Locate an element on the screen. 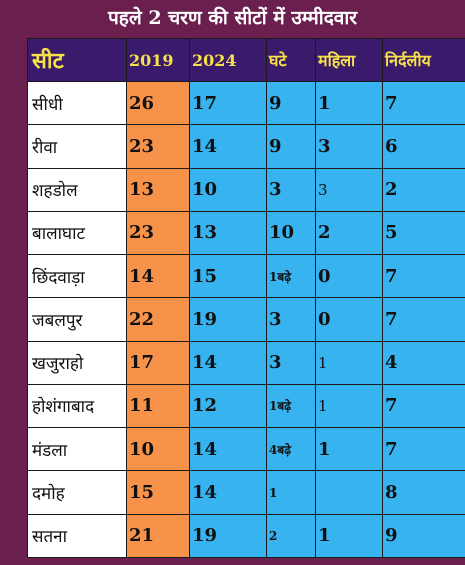 This screenshot has height=565, width=465. value-2019-cell: 26 is located at coordinates (158, 103).